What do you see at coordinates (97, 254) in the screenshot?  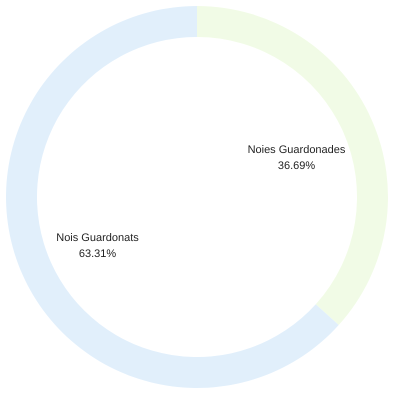 I see `data-label: 63.31%` at bounding box center [97, 254].